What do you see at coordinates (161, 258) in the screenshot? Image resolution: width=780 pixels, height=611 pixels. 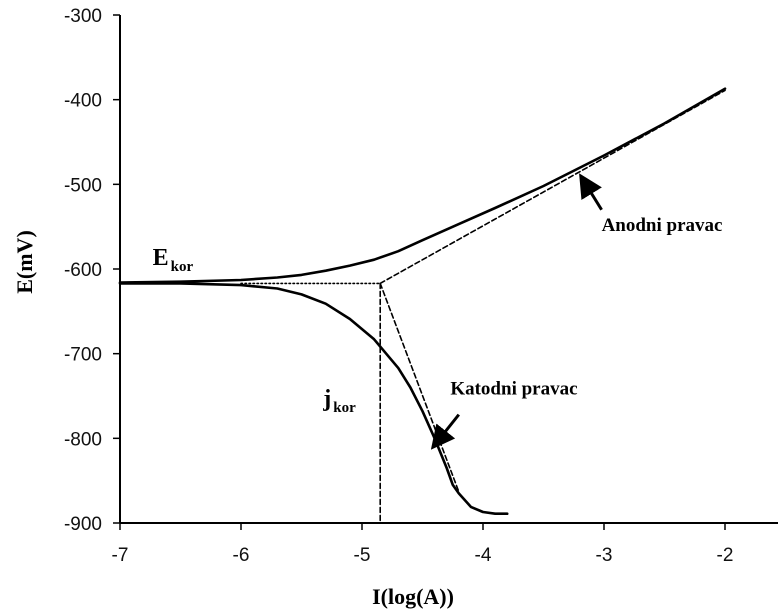 I see `annotation-e-kor-main: E` at bounding box center [161, 258].